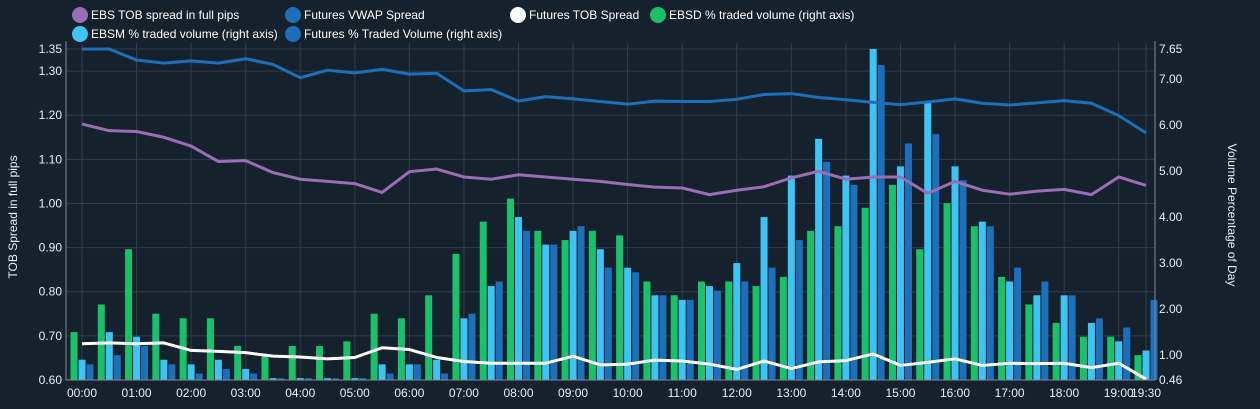  Describe the element at coordinates (355, 393) in the screenshot. I see `x-tick-label: 05:00` at that location.